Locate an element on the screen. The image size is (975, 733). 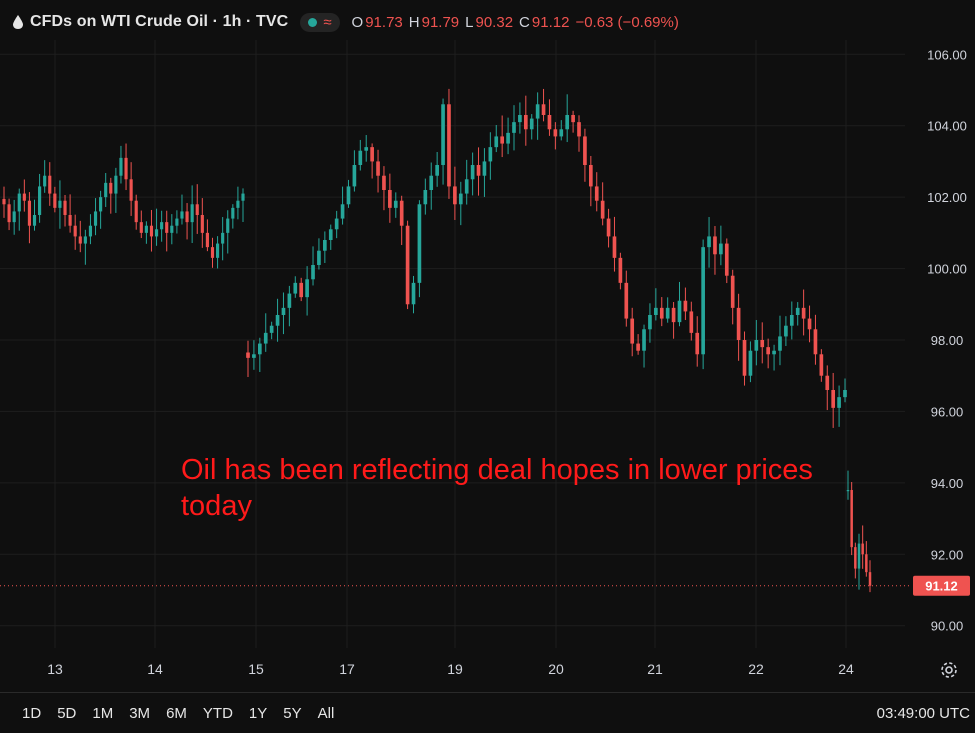
range-button-ytd: YTD is located at coordinates (217, 713).